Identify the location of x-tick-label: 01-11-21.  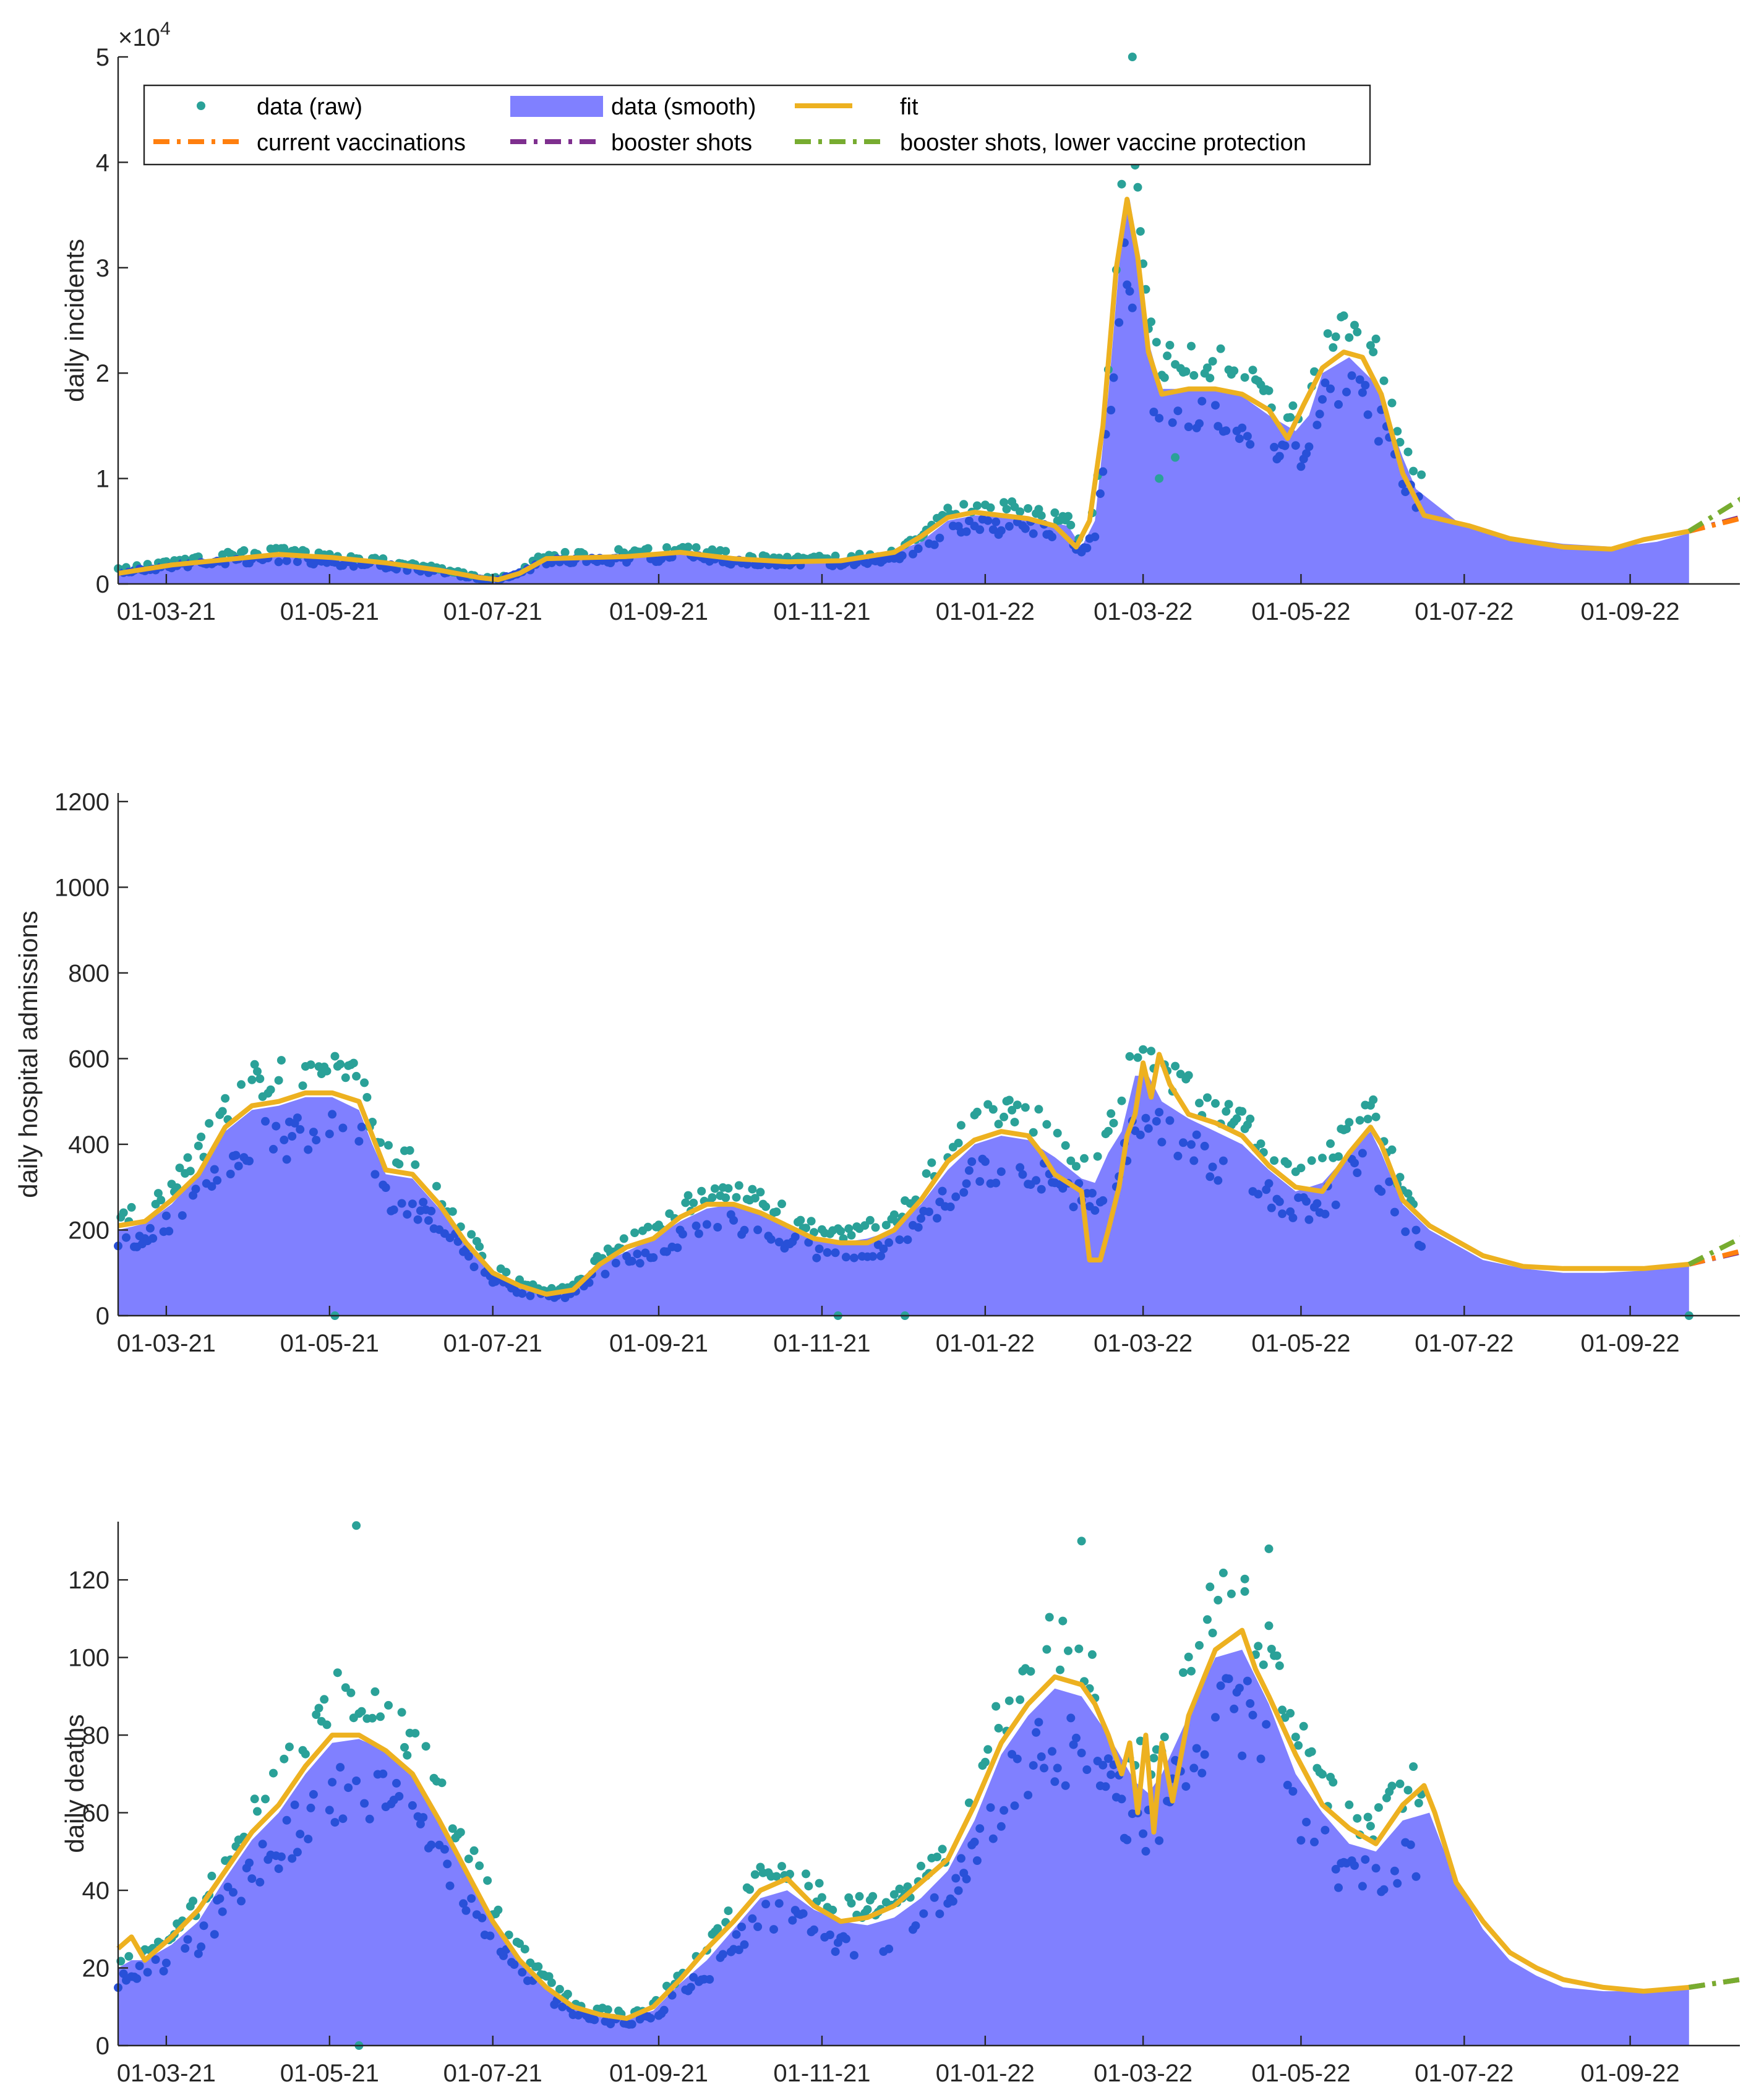
(822, 2073).